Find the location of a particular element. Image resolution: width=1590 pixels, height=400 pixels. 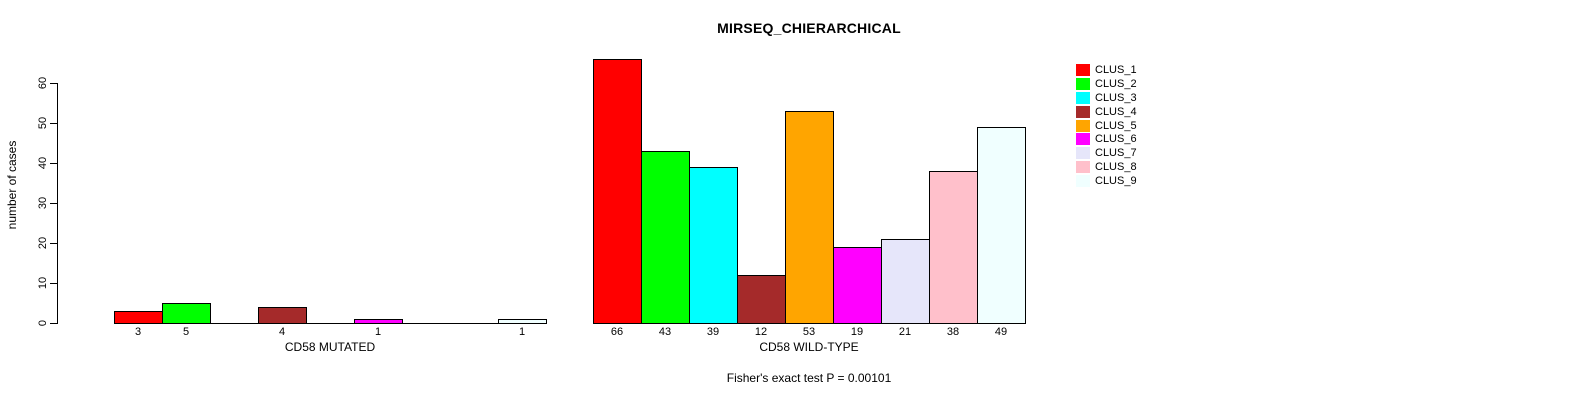

bar-value-label: 49 is located at coordinates (1001, 332).